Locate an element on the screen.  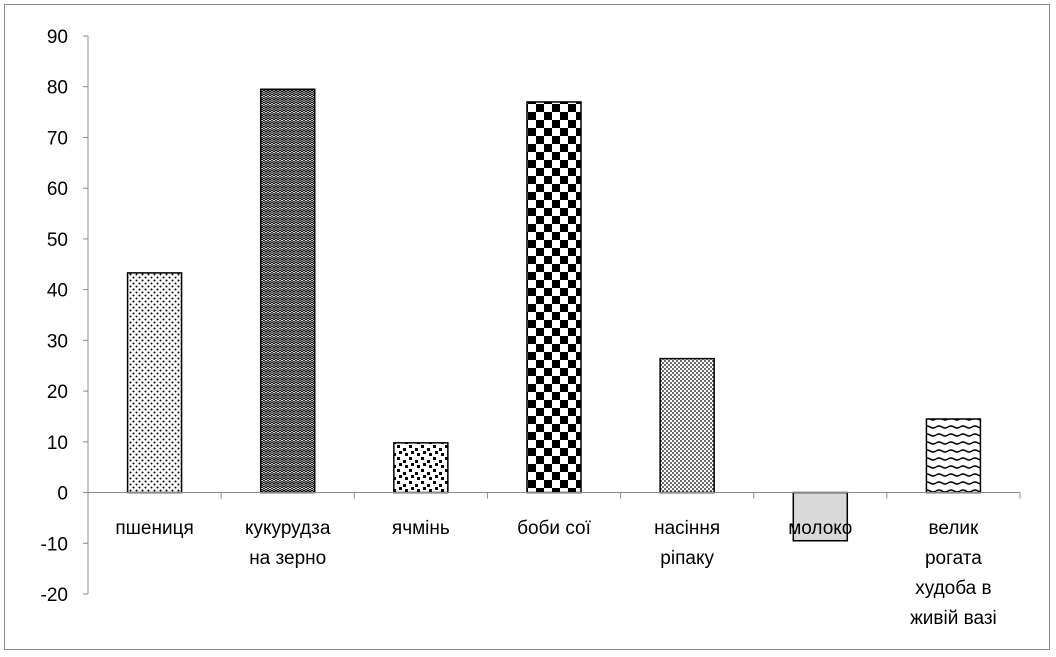
category-label-line: живій вазі is located at coordinates (953, 618).